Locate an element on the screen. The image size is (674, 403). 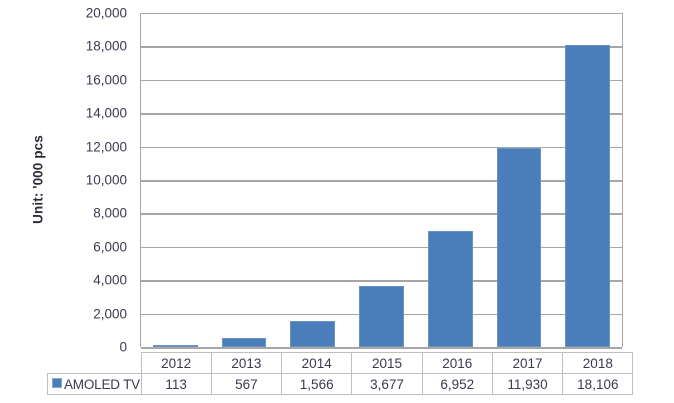
y-axis-tick-label: 14,000 is located at coordinates (106, 113).